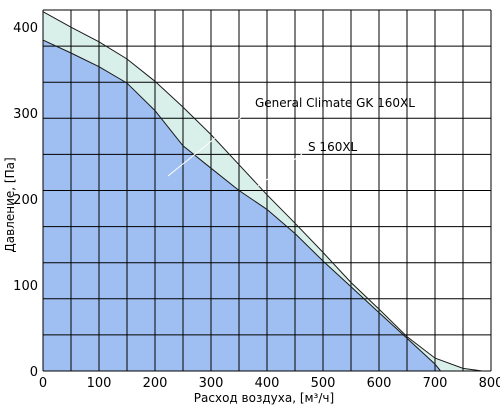 Image resolution: width=500 pixels, height=407 pixels. I want to click on x-tick-label: 0, so click(43, 383).